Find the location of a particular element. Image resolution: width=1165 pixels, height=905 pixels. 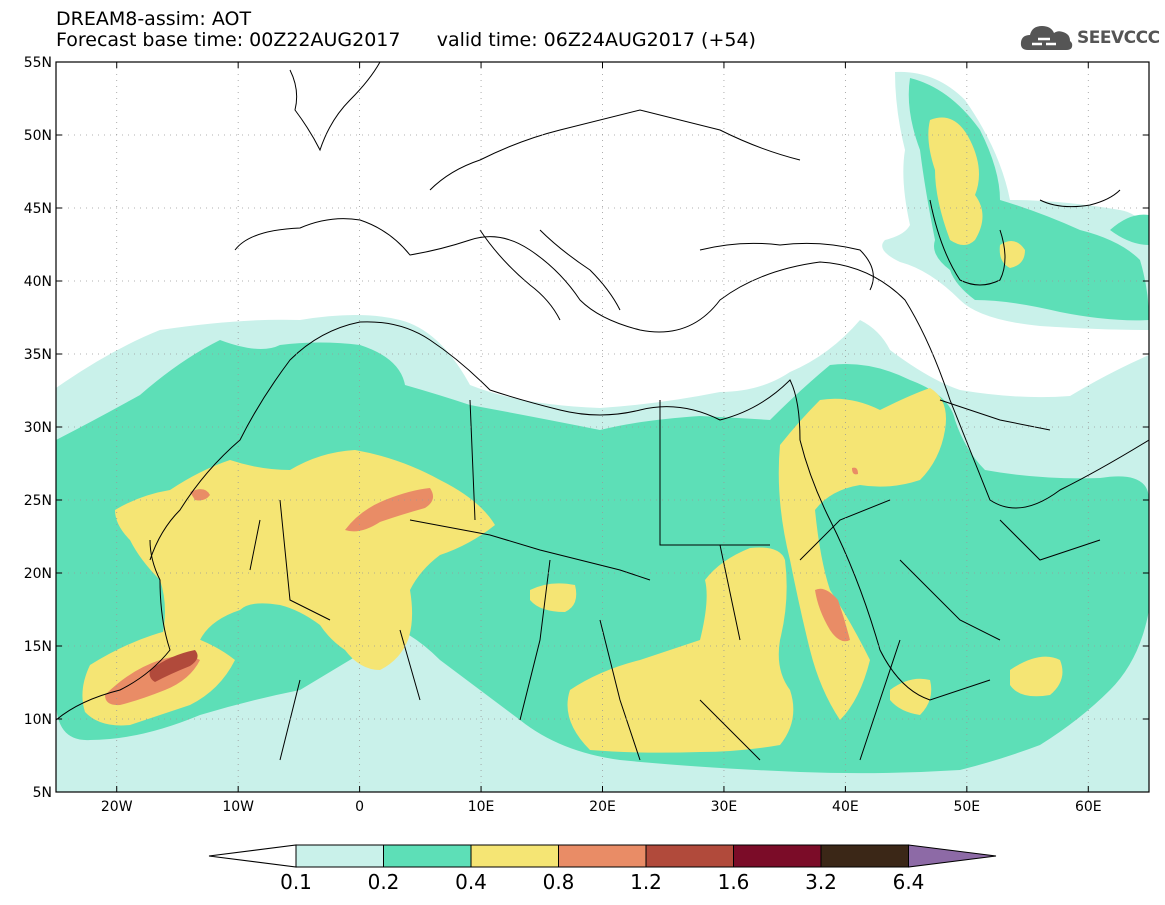

colorbar-label: 3.2 is located at coordinates (821, 882).